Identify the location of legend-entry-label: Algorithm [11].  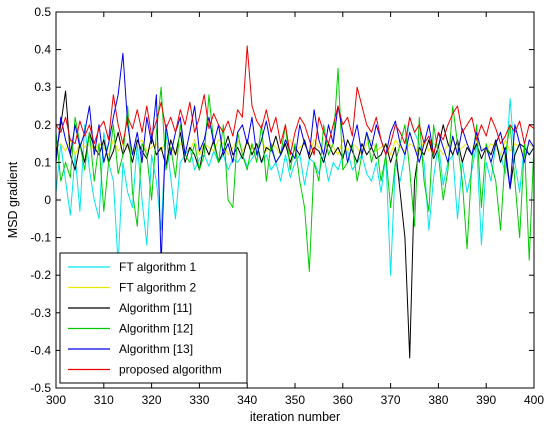
(155, 308).